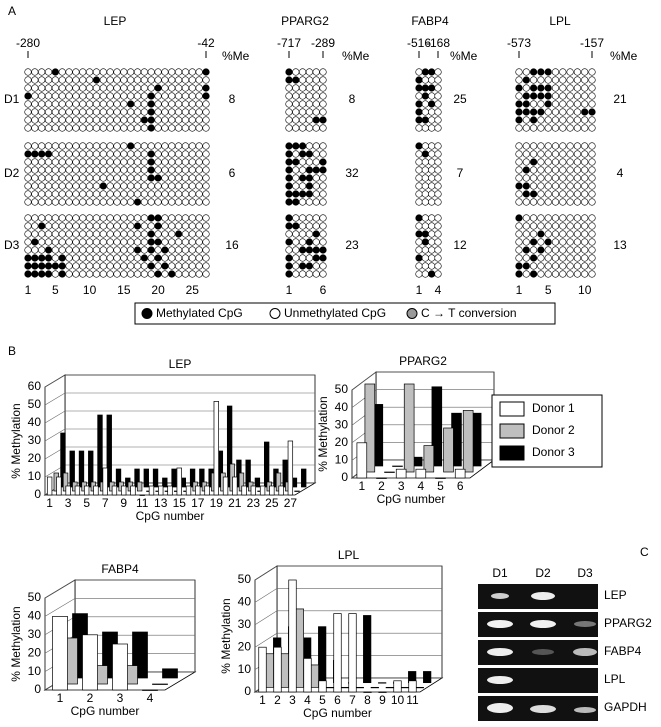  What do you see at coordinates (615, 679) in the screenshot?
I see `gel-row-label: LPL` at bounding box center [615, 679].